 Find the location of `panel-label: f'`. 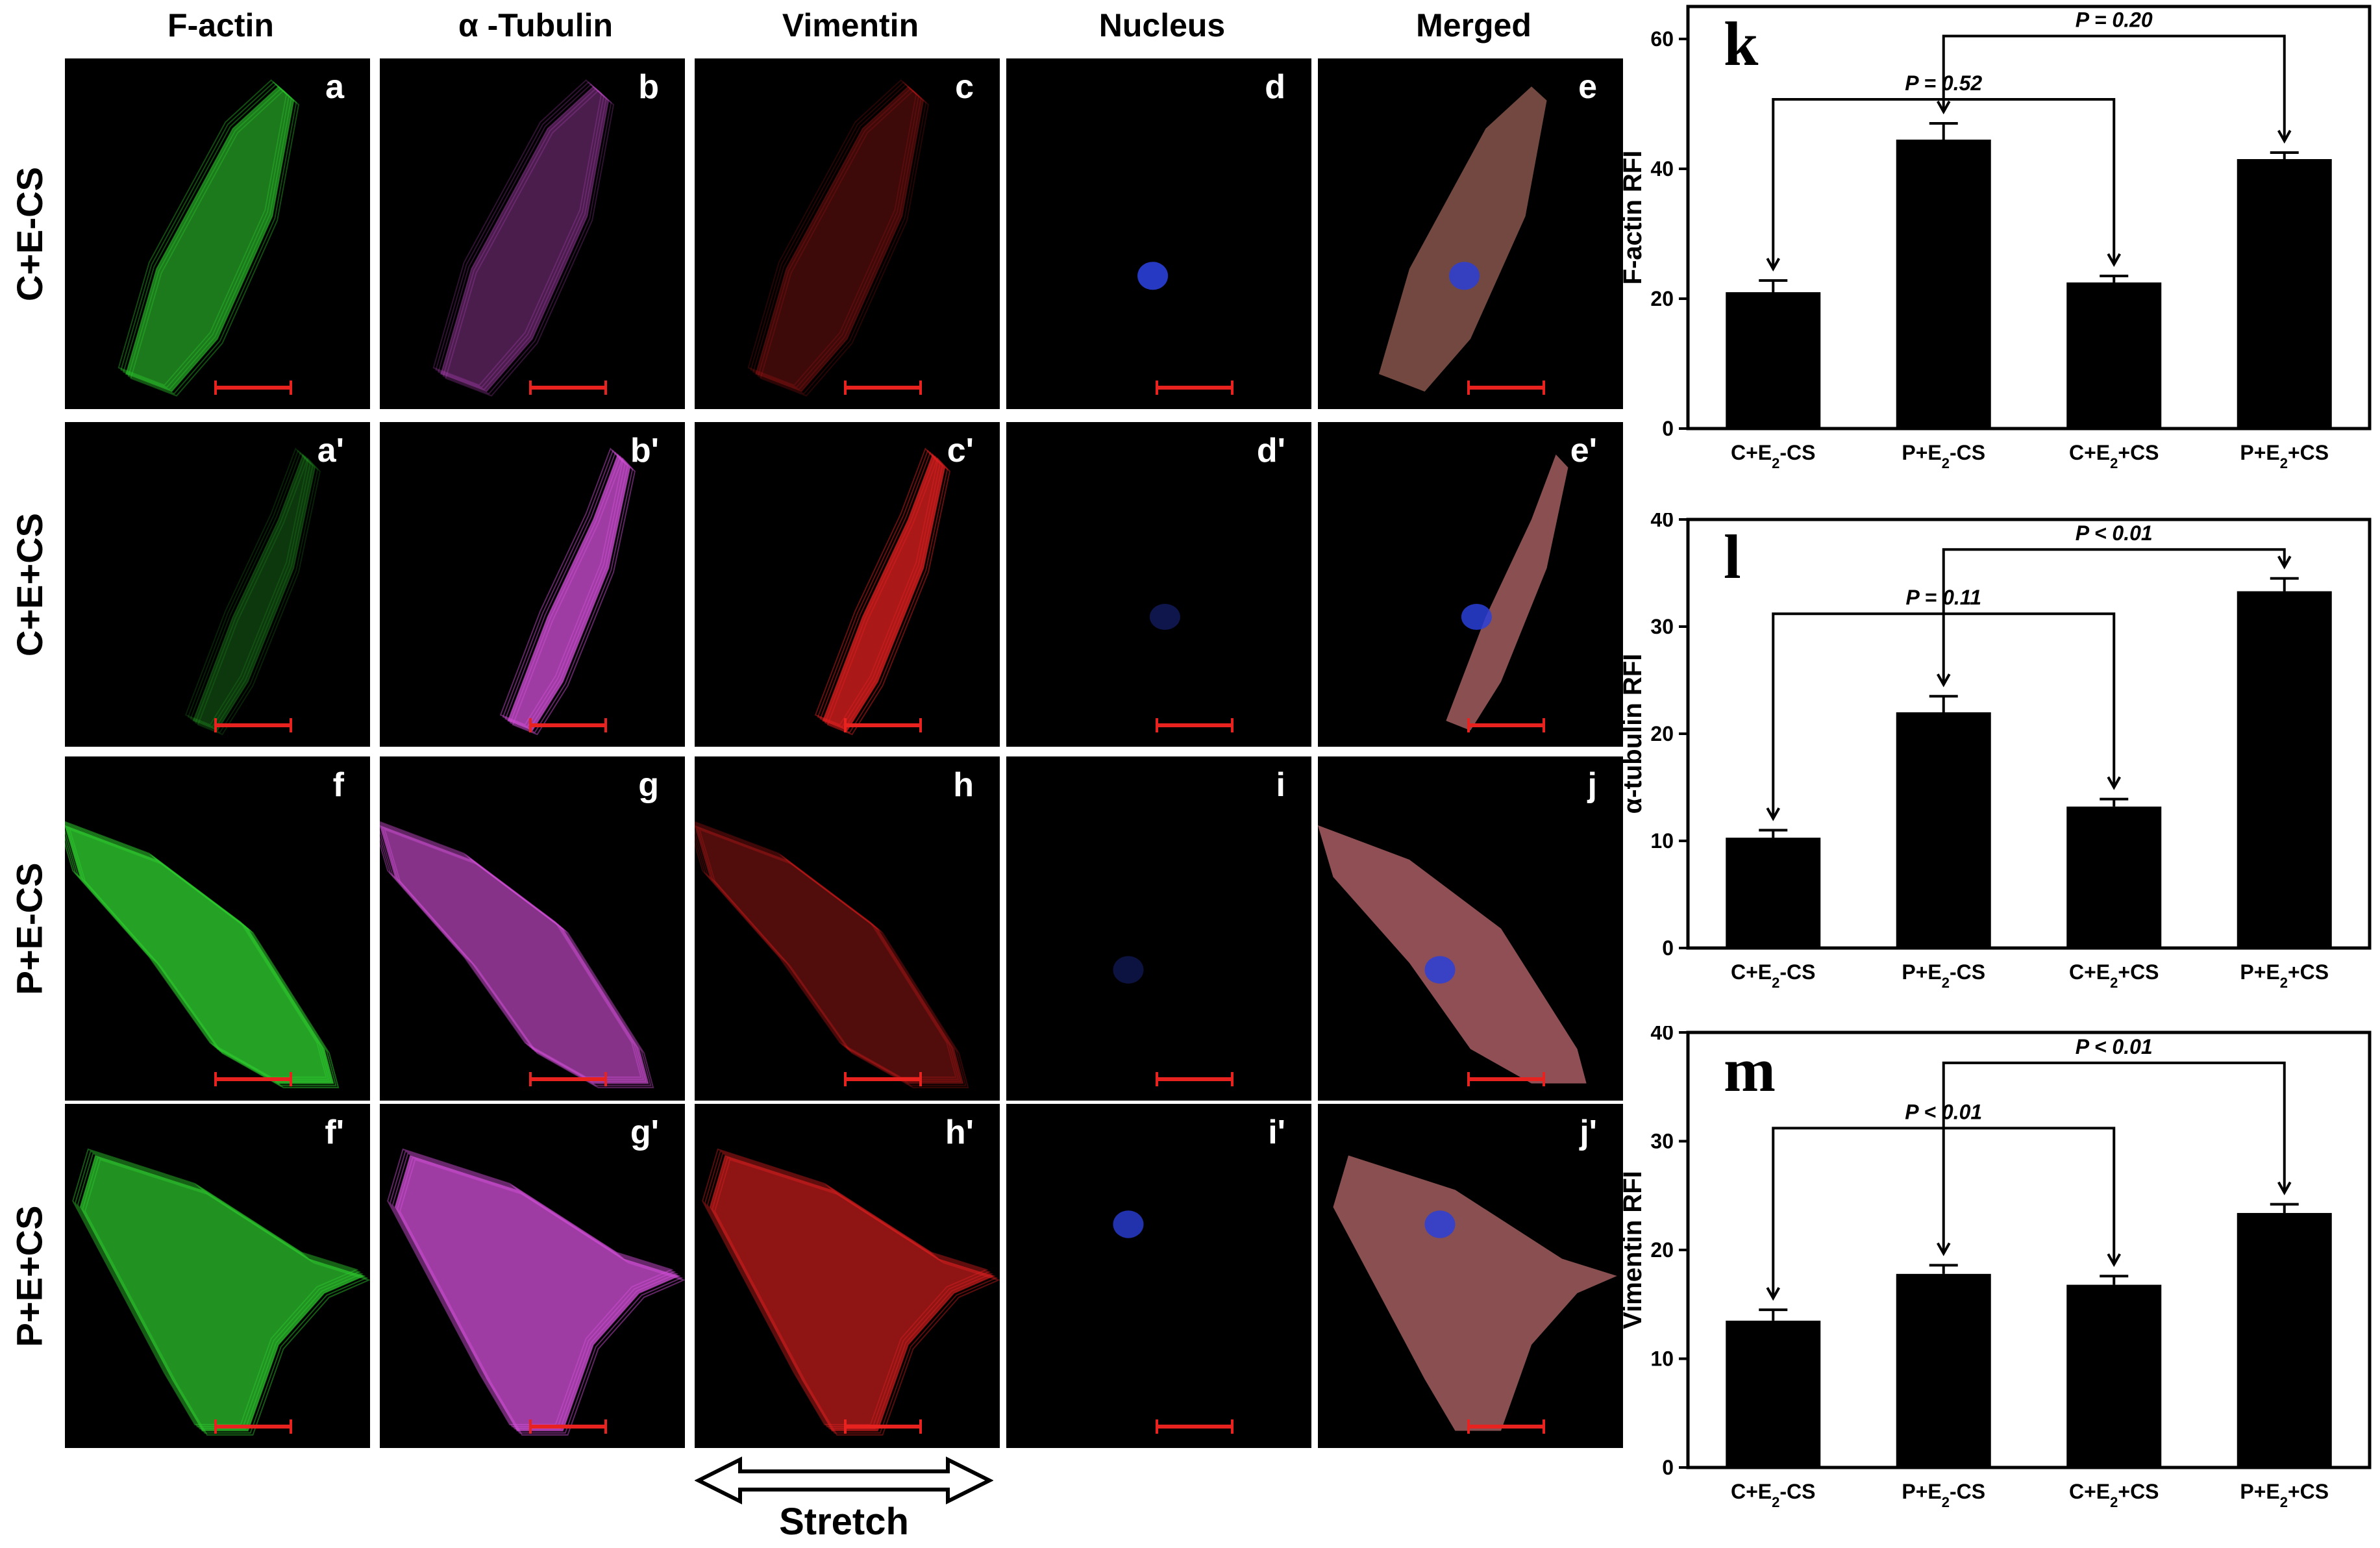

panel-label: f' is located at coordinates (334, 1132).